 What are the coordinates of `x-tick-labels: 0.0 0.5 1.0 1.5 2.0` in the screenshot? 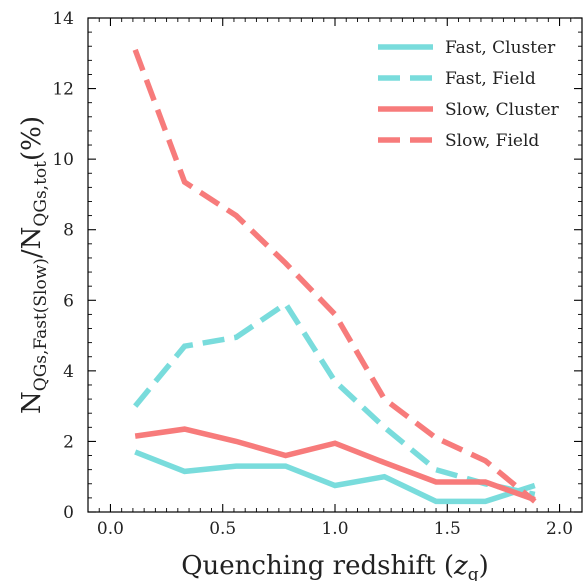 It's located at (335, 529).